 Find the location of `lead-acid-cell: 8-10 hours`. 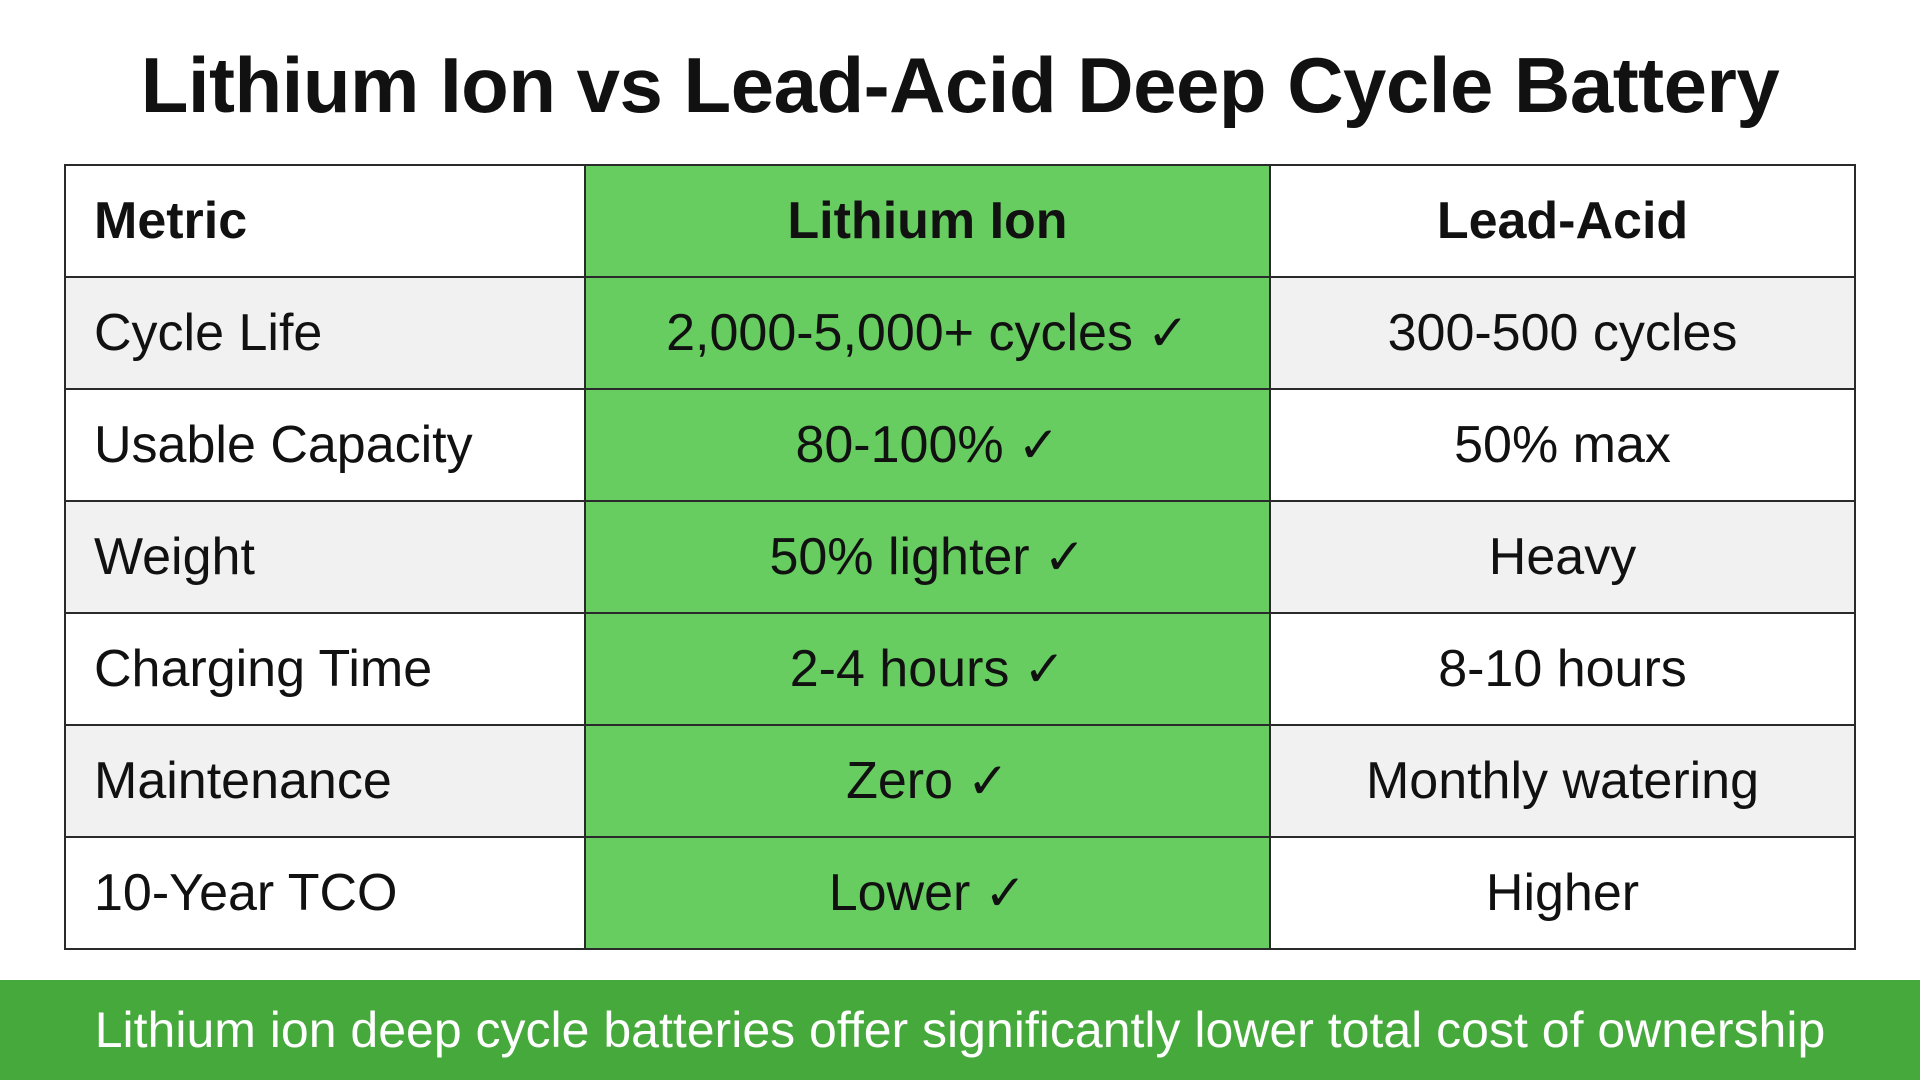

lead-acid-cell: 8-10 hours is located at coordinates (1562, 669).